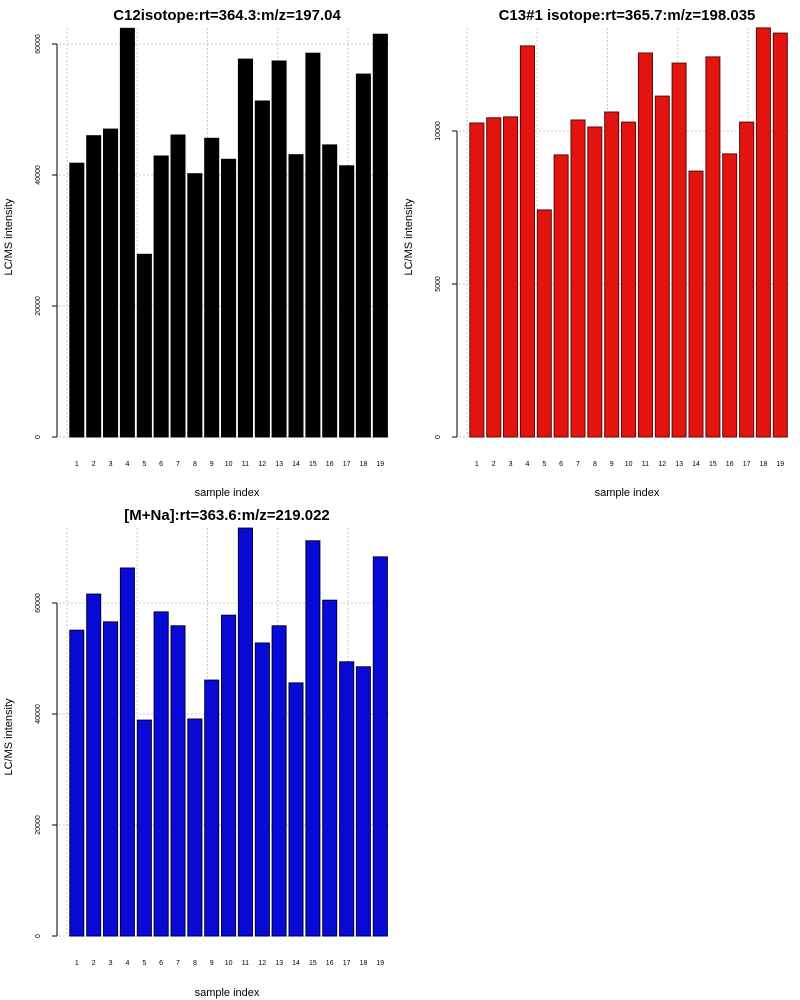  Describe the element at coordinates (38, 714) in the screenshot. I see `y-tick-label: 40000` at that location.